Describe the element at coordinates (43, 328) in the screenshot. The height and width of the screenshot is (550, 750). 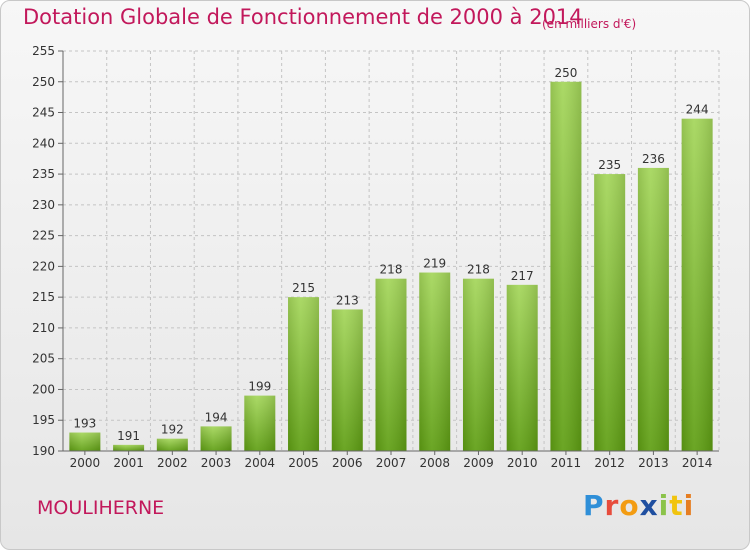
I see `y-tick-label: 210` at that location.